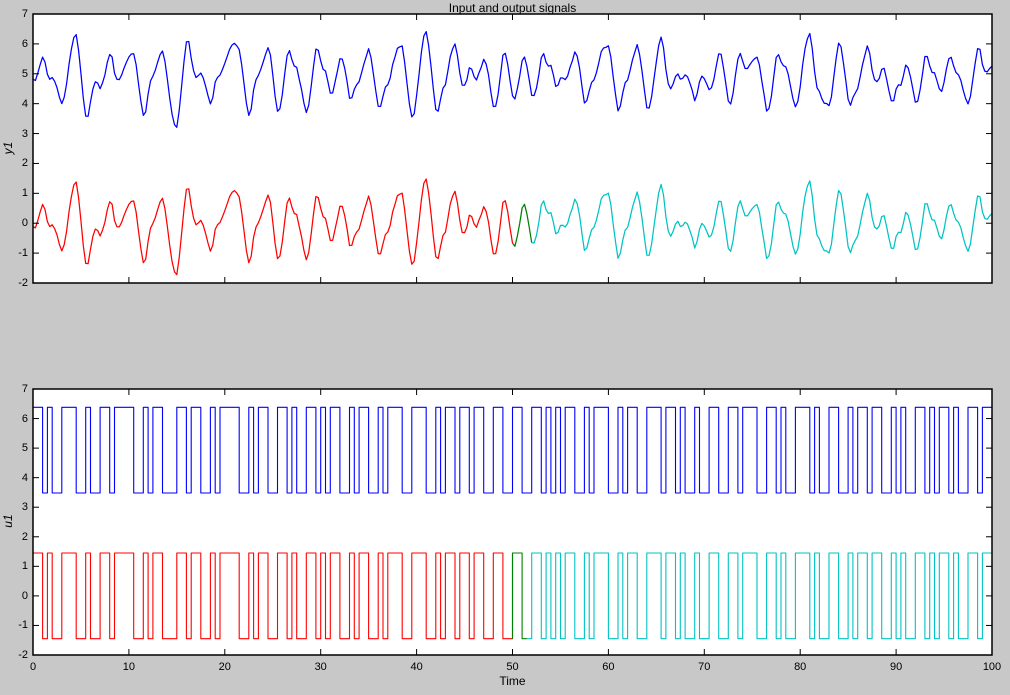  I want to click on x-tick-label: 20, so click(224, 667).